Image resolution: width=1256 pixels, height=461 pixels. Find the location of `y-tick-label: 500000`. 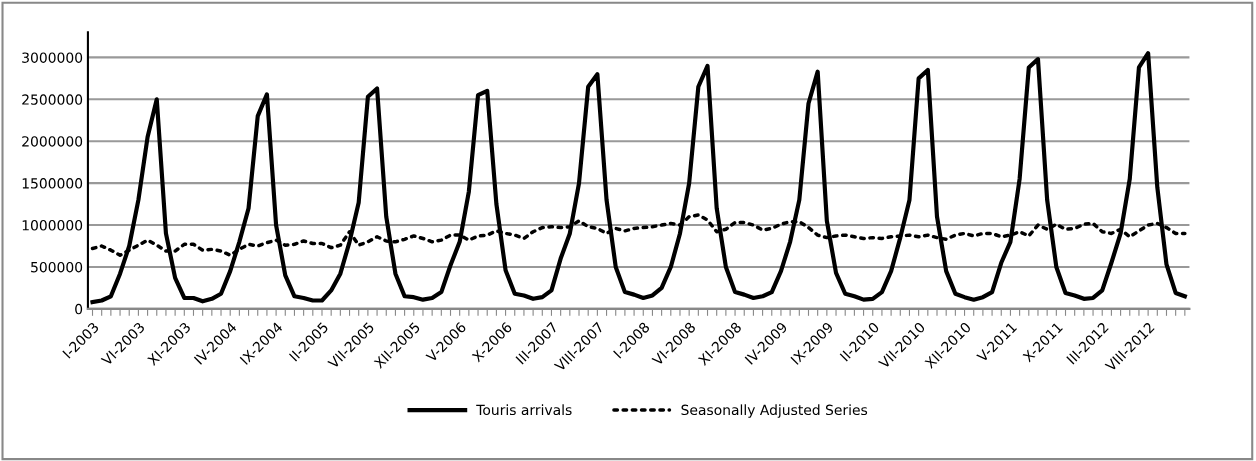

y-tick-label: 500000 is located at coordinates (57, 267).